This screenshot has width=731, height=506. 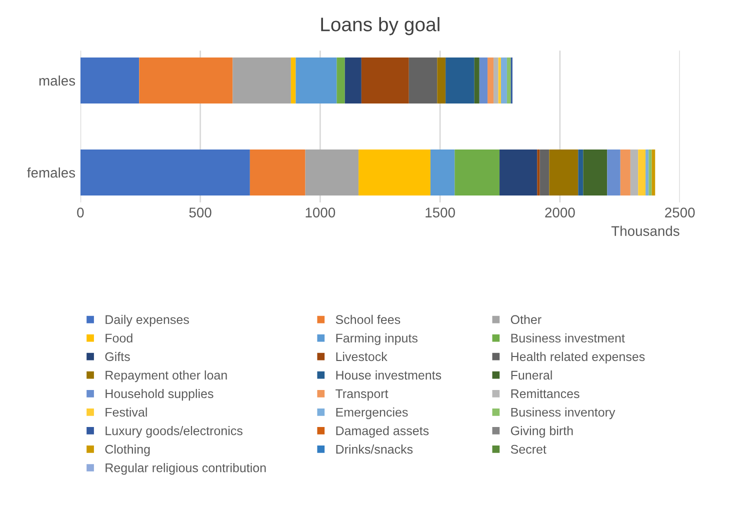 What do you see at coordinates (186, 469) in the screenshot?
I see `legend-label: Regular religious contribution` at bounding box center [186, 469].